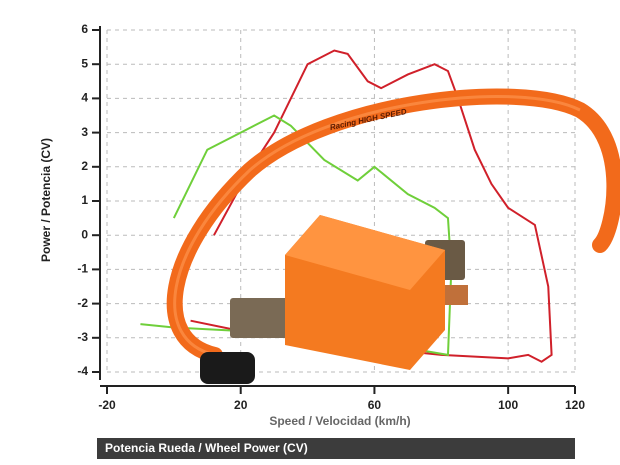  I want to click on y-axis-label: Power / Potencia (CV), so click(46, 200).